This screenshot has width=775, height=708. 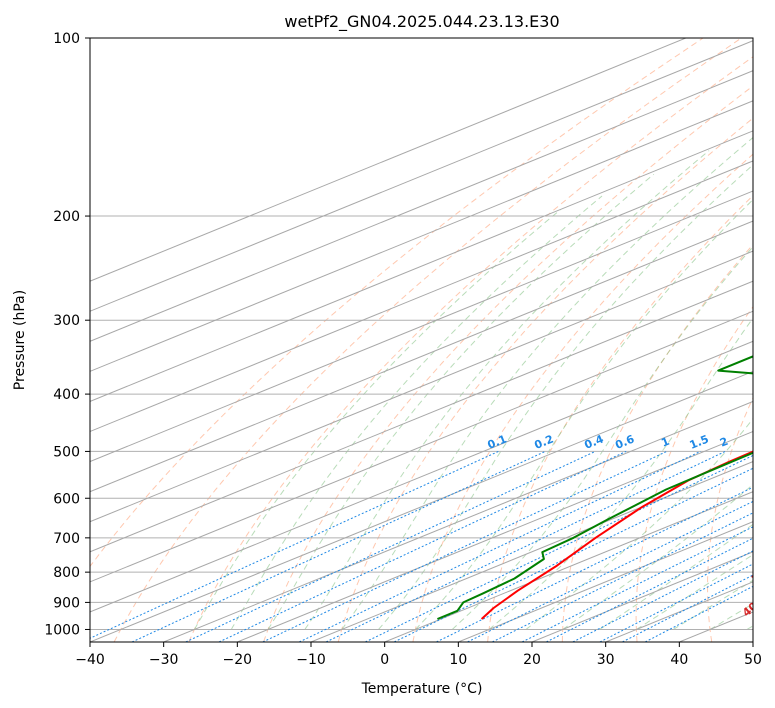 I want to click on isotherm-label: 30, so click(x=759, y=576).